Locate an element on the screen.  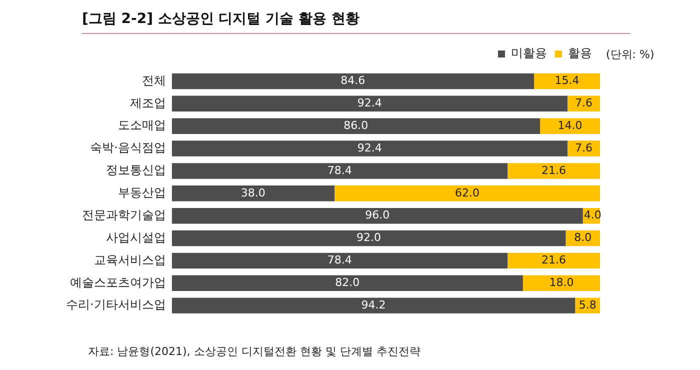
y-tick-label: 정보통신업 is located at coordinates (136, 170).